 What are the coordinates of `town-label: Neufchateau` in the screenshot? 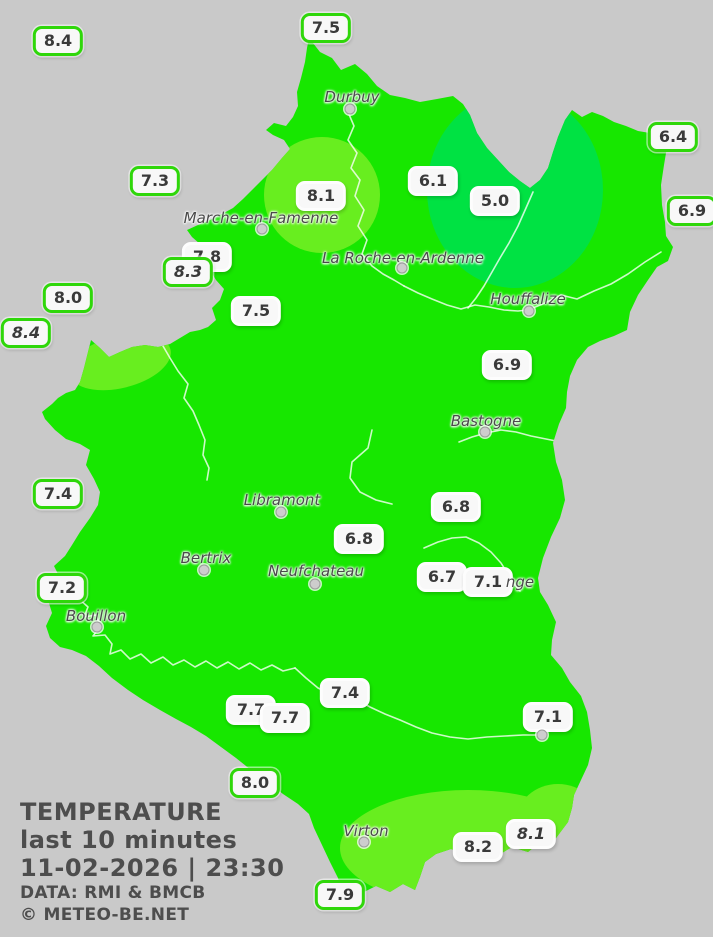 It's located at (316, 571).